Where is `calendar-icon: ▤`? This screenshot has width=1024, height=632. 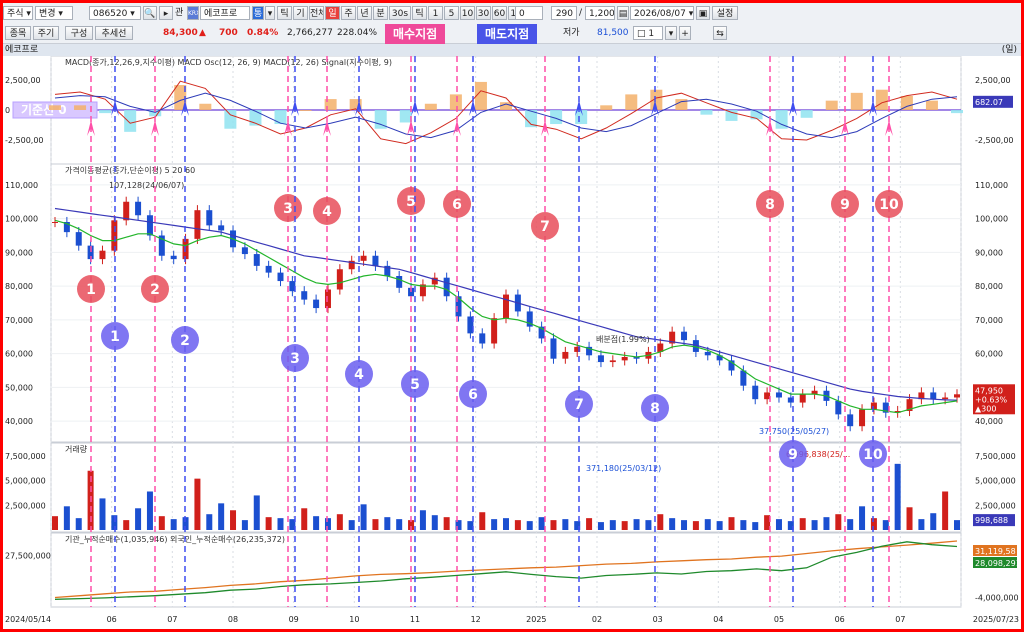 calendar-icon: ▤ is located at coordinates (623, 13).